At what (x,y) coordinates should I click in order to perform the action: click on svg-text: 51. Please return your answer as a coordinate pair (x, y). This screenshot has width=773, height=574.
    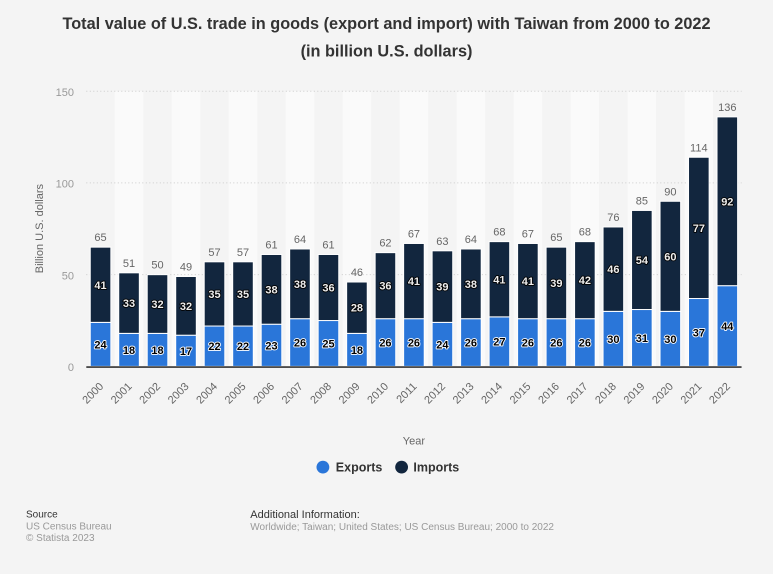
    Looking at the image, I should click on (129, 264).